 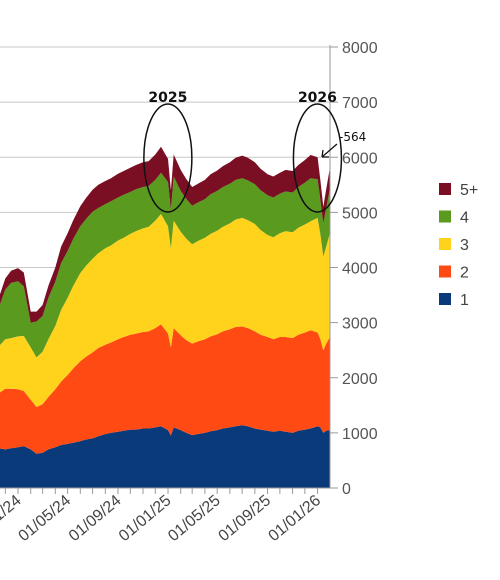 What do you see at coordinates (329, 150) in the screenshot?
I see `annotation-arrow-shaft` at bounding box center [329, 150].